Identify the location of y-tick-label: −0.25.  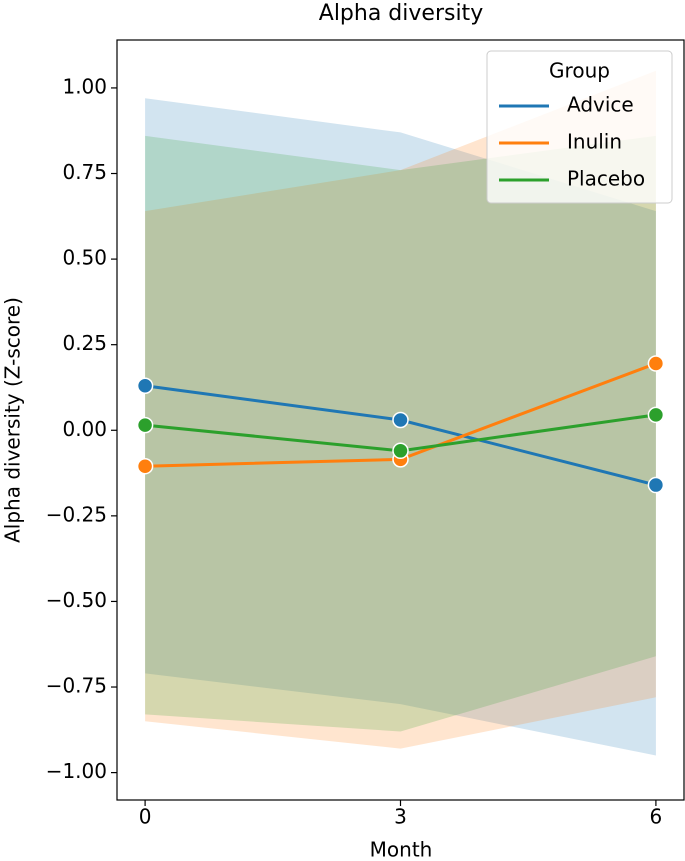
(76, 514).